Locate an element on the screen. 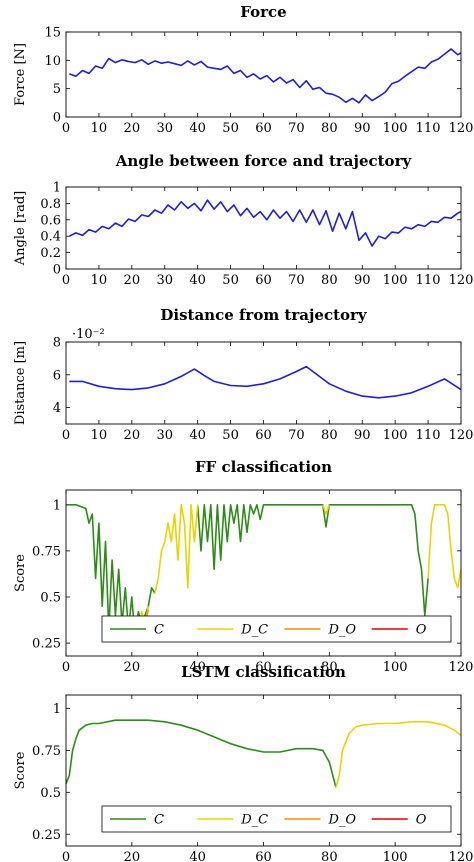 This screenshot has width=474, height=862. y-tick-label: 4 is located at coordinates (57, 408).